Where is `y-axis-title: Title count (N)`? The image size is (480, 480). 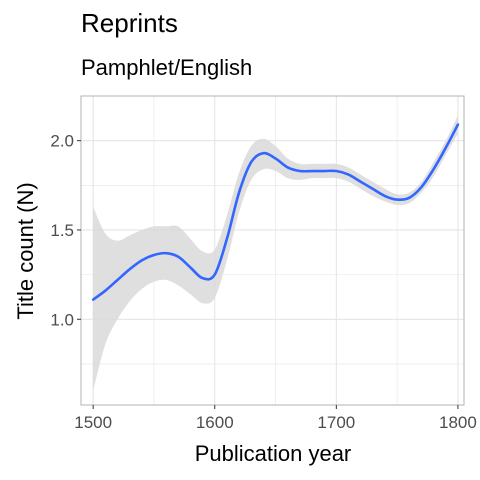
y-axis-title: Title count (N) is located at coordinates (25, 250).